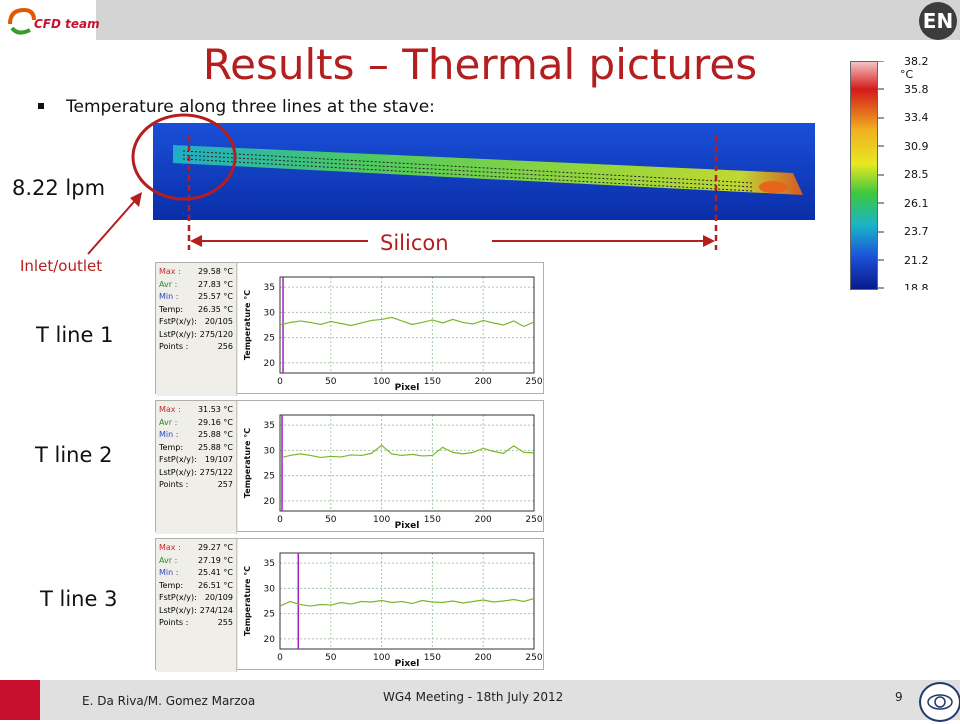  What do you see at coordinates (916, 117) in the screenshot?
I see `scale-tick-label: 33.4` at bounding box center [916, 117].